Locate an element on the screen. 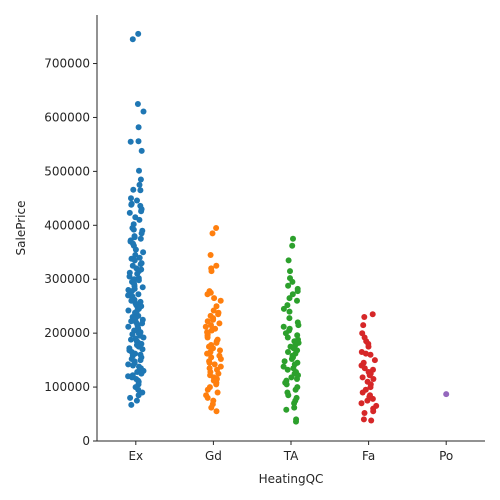  y-tick-label: 600000 is located at coordinates (67, 117).